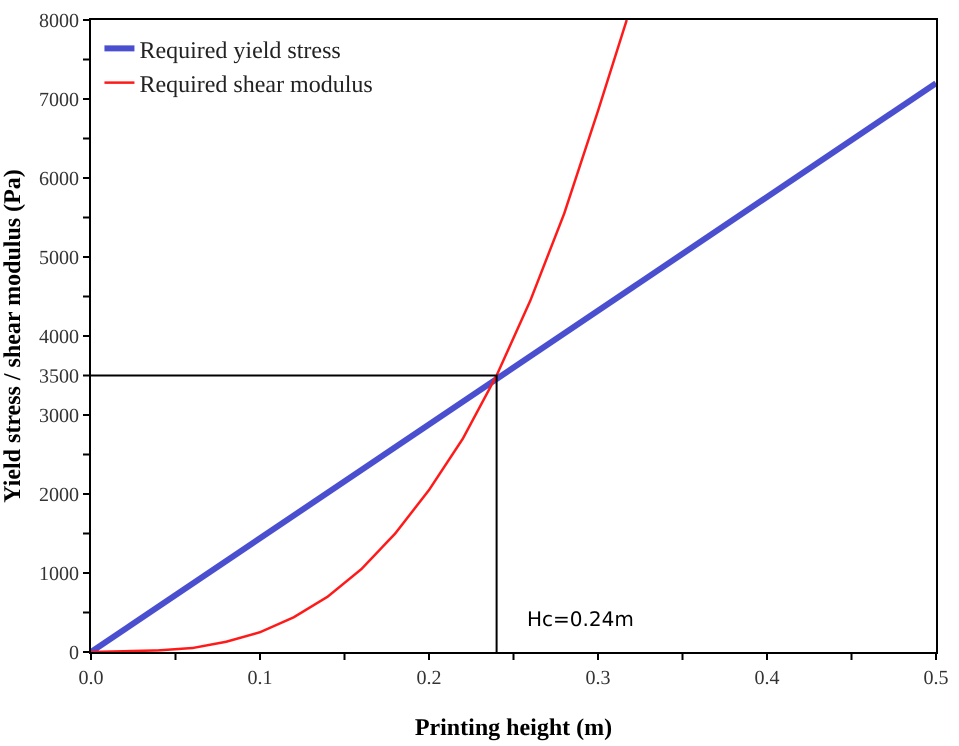  I want to click on y-tick-label: 5000, so click(59, 258).